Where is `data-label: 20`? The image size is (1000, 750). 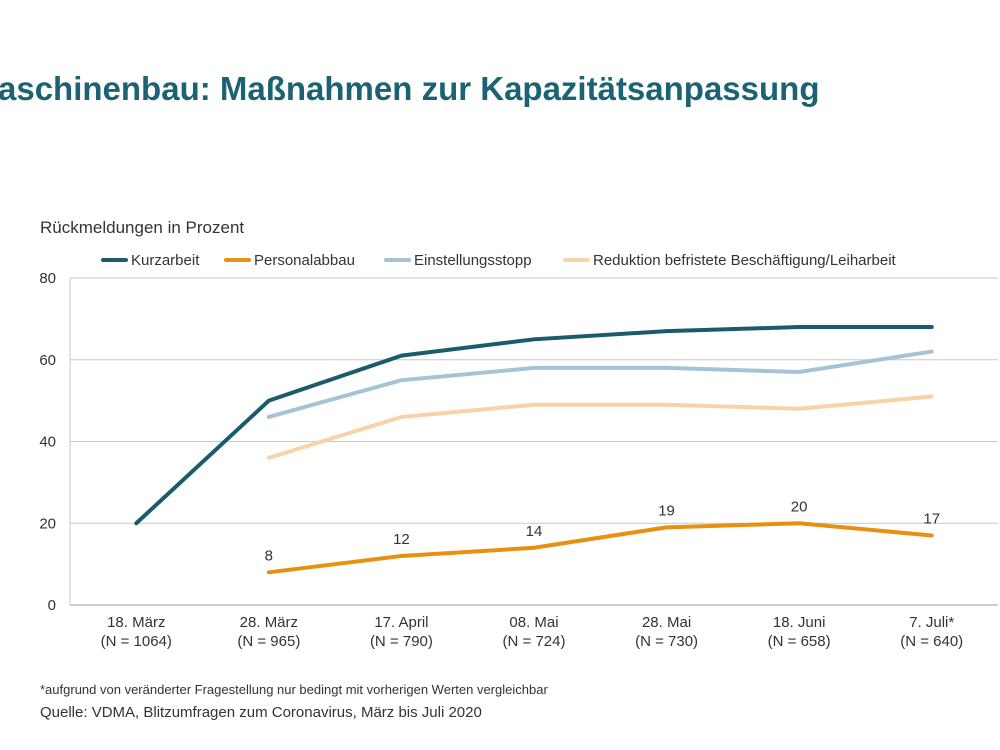
data-label: 20 is located at coordinates (799, 506).